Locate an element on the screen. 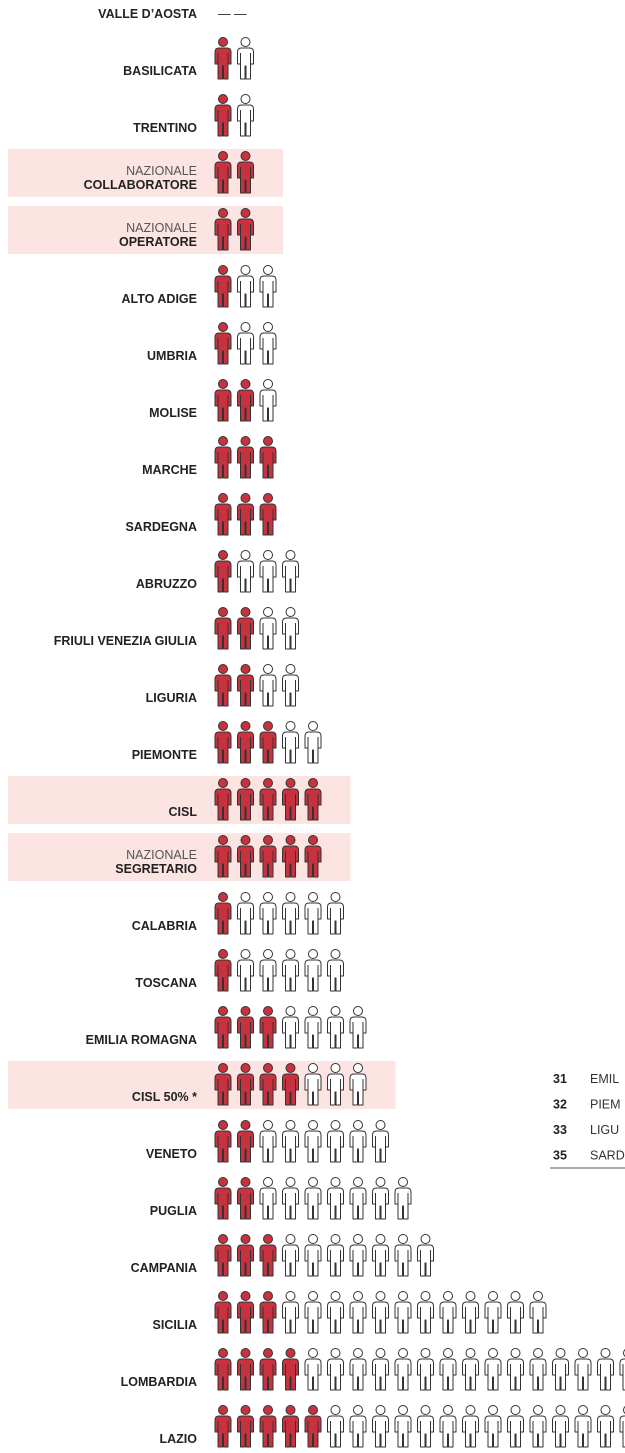  row-label: MOLISE is located at coordinates (173, 413).